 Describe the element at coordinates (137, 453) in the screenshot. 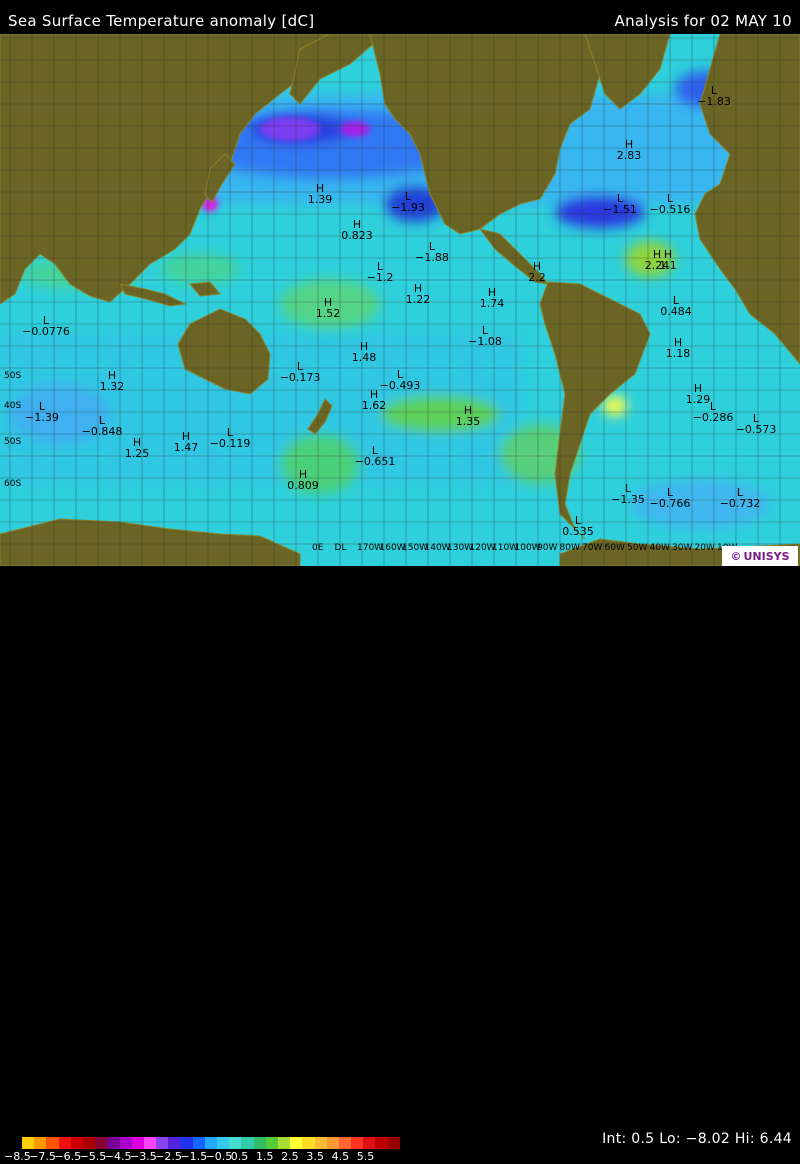

I see `marker-value: 1.25` at that location.